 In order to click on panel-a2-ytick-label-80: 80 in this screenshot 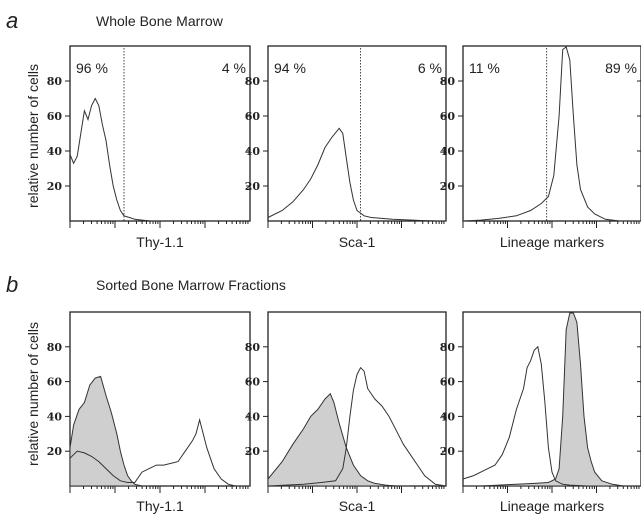, I will do `click(253, 81)`.